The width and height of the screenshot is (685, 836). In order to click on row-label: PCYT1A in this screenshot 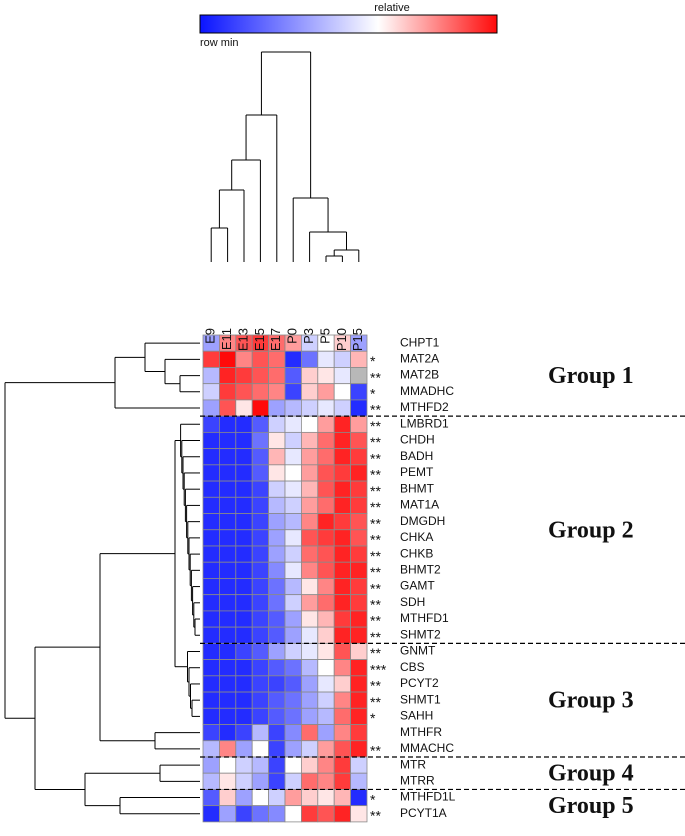, I will do `click(423, 813)`.